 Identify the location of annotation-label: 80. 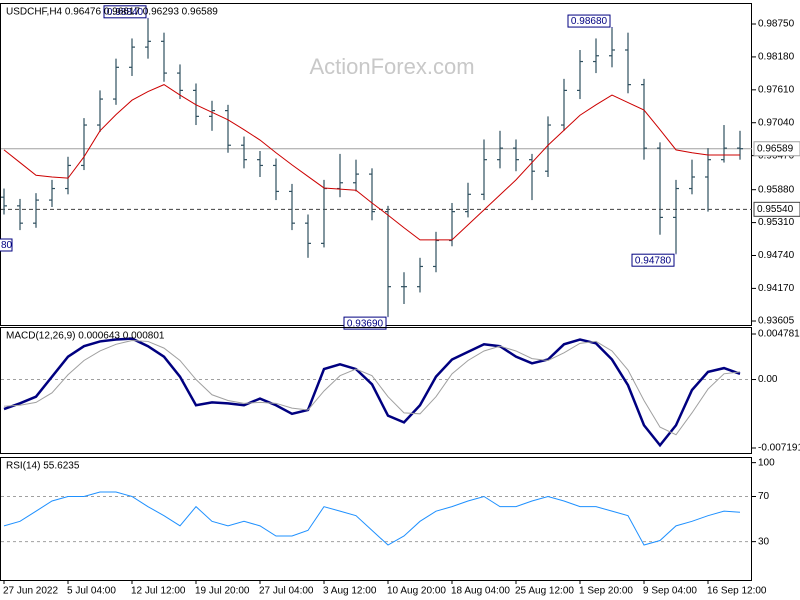
(7, 245).